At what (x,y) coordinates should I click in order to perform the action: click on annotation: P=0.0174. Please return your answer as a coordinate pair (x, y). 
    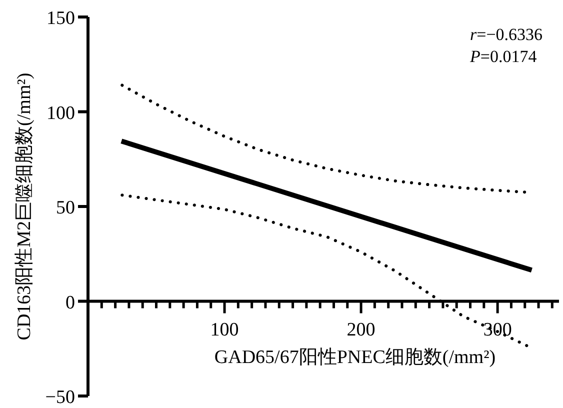
    Looking at the image, I should click on (503, 56).